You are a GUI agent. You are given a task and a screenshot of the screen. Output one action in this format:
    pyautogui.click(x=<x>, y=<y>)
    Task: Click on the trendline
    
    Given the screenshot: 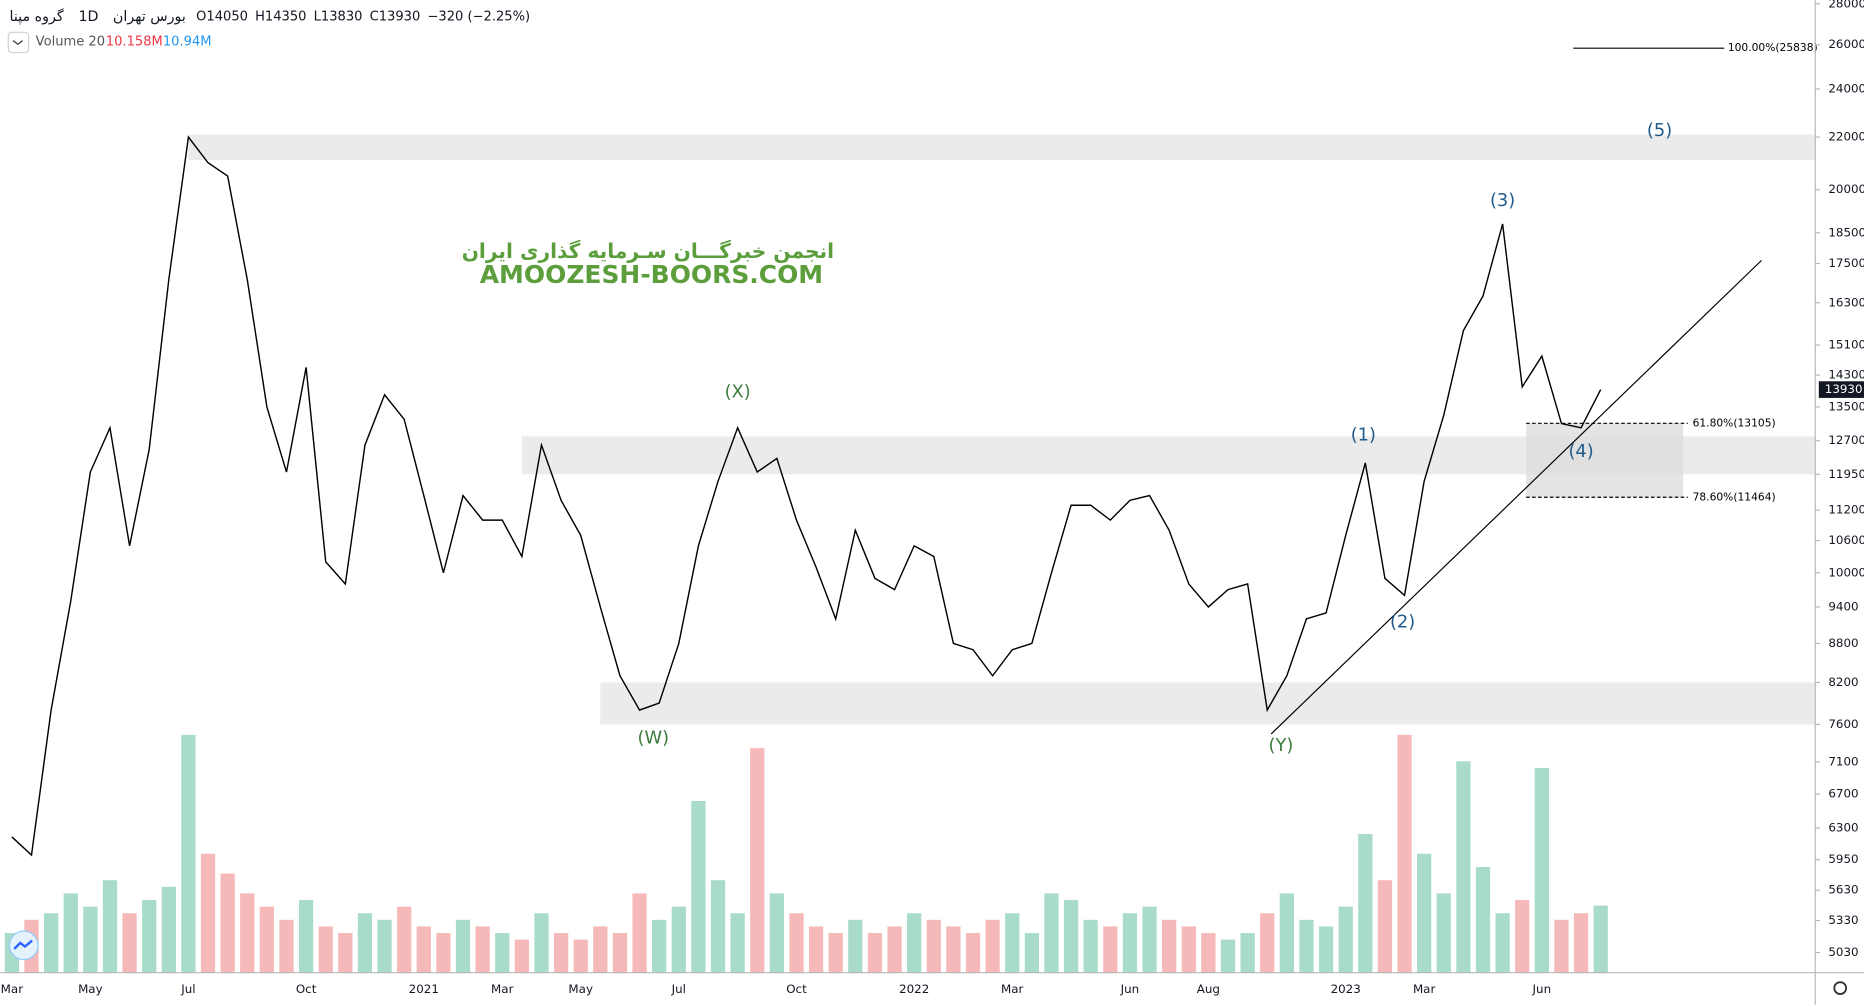 What is the action you would take?
    pyautogui.click(x=1516, y=497)
    